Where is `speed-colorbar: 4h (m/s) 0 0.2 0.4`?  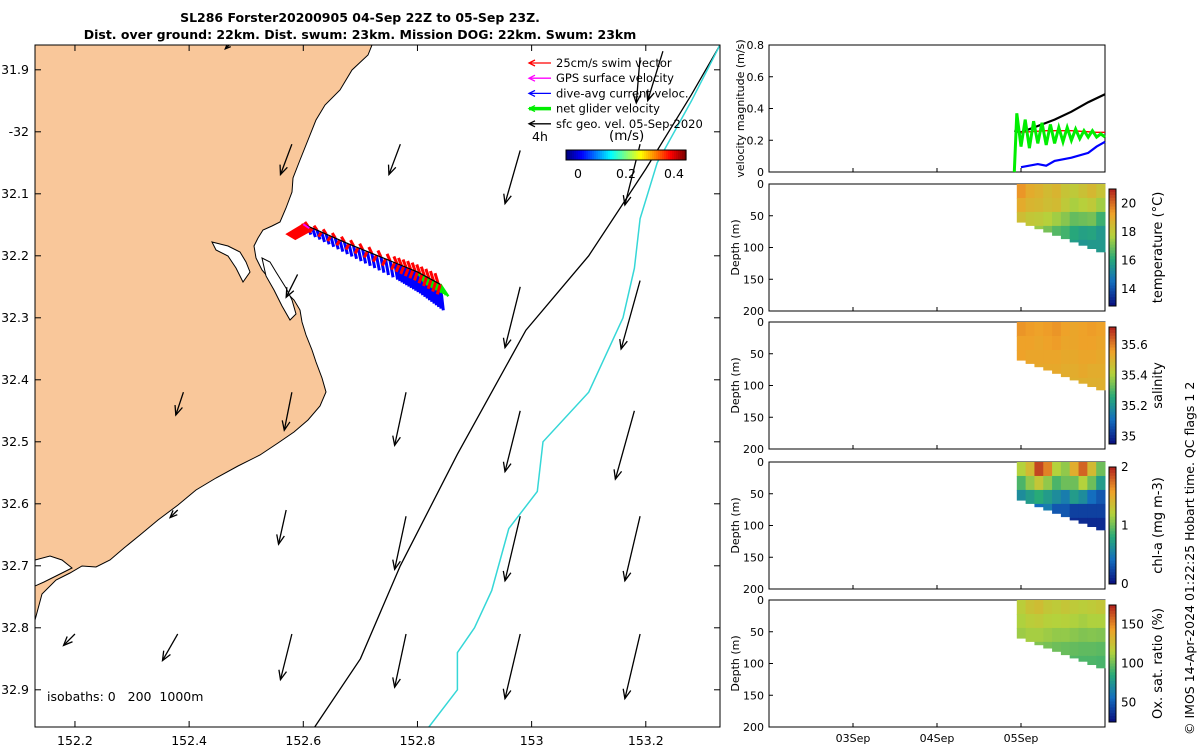
speed-colorbar: 4h (m/s) 0 0.2 0.4 is located at coordinates (609, 154).